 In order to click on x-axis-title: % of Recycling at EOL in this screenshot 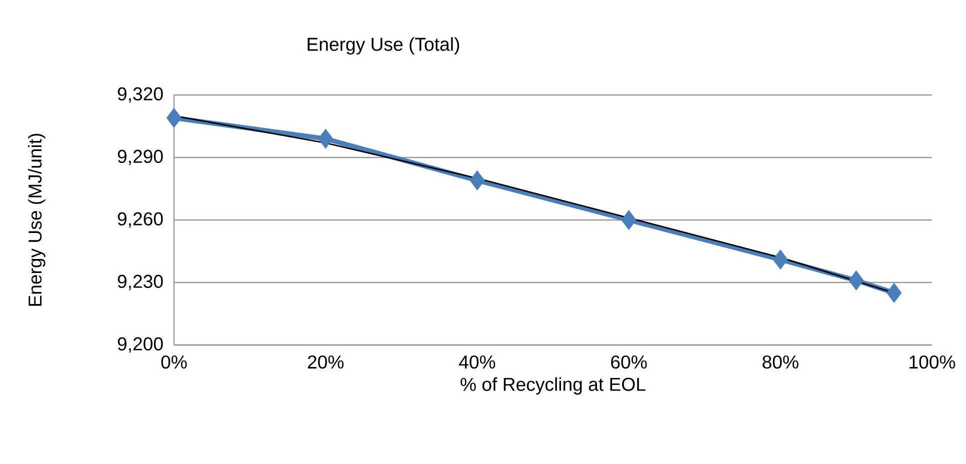, I will do `click(553, 386)`.